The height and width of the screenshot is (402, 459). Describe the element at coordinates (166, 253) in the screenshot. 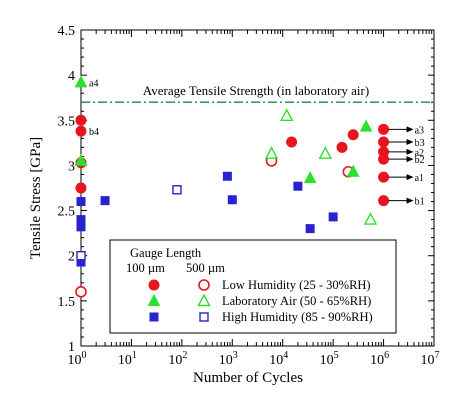

I see `legend-title: Gauge Length` at that location.